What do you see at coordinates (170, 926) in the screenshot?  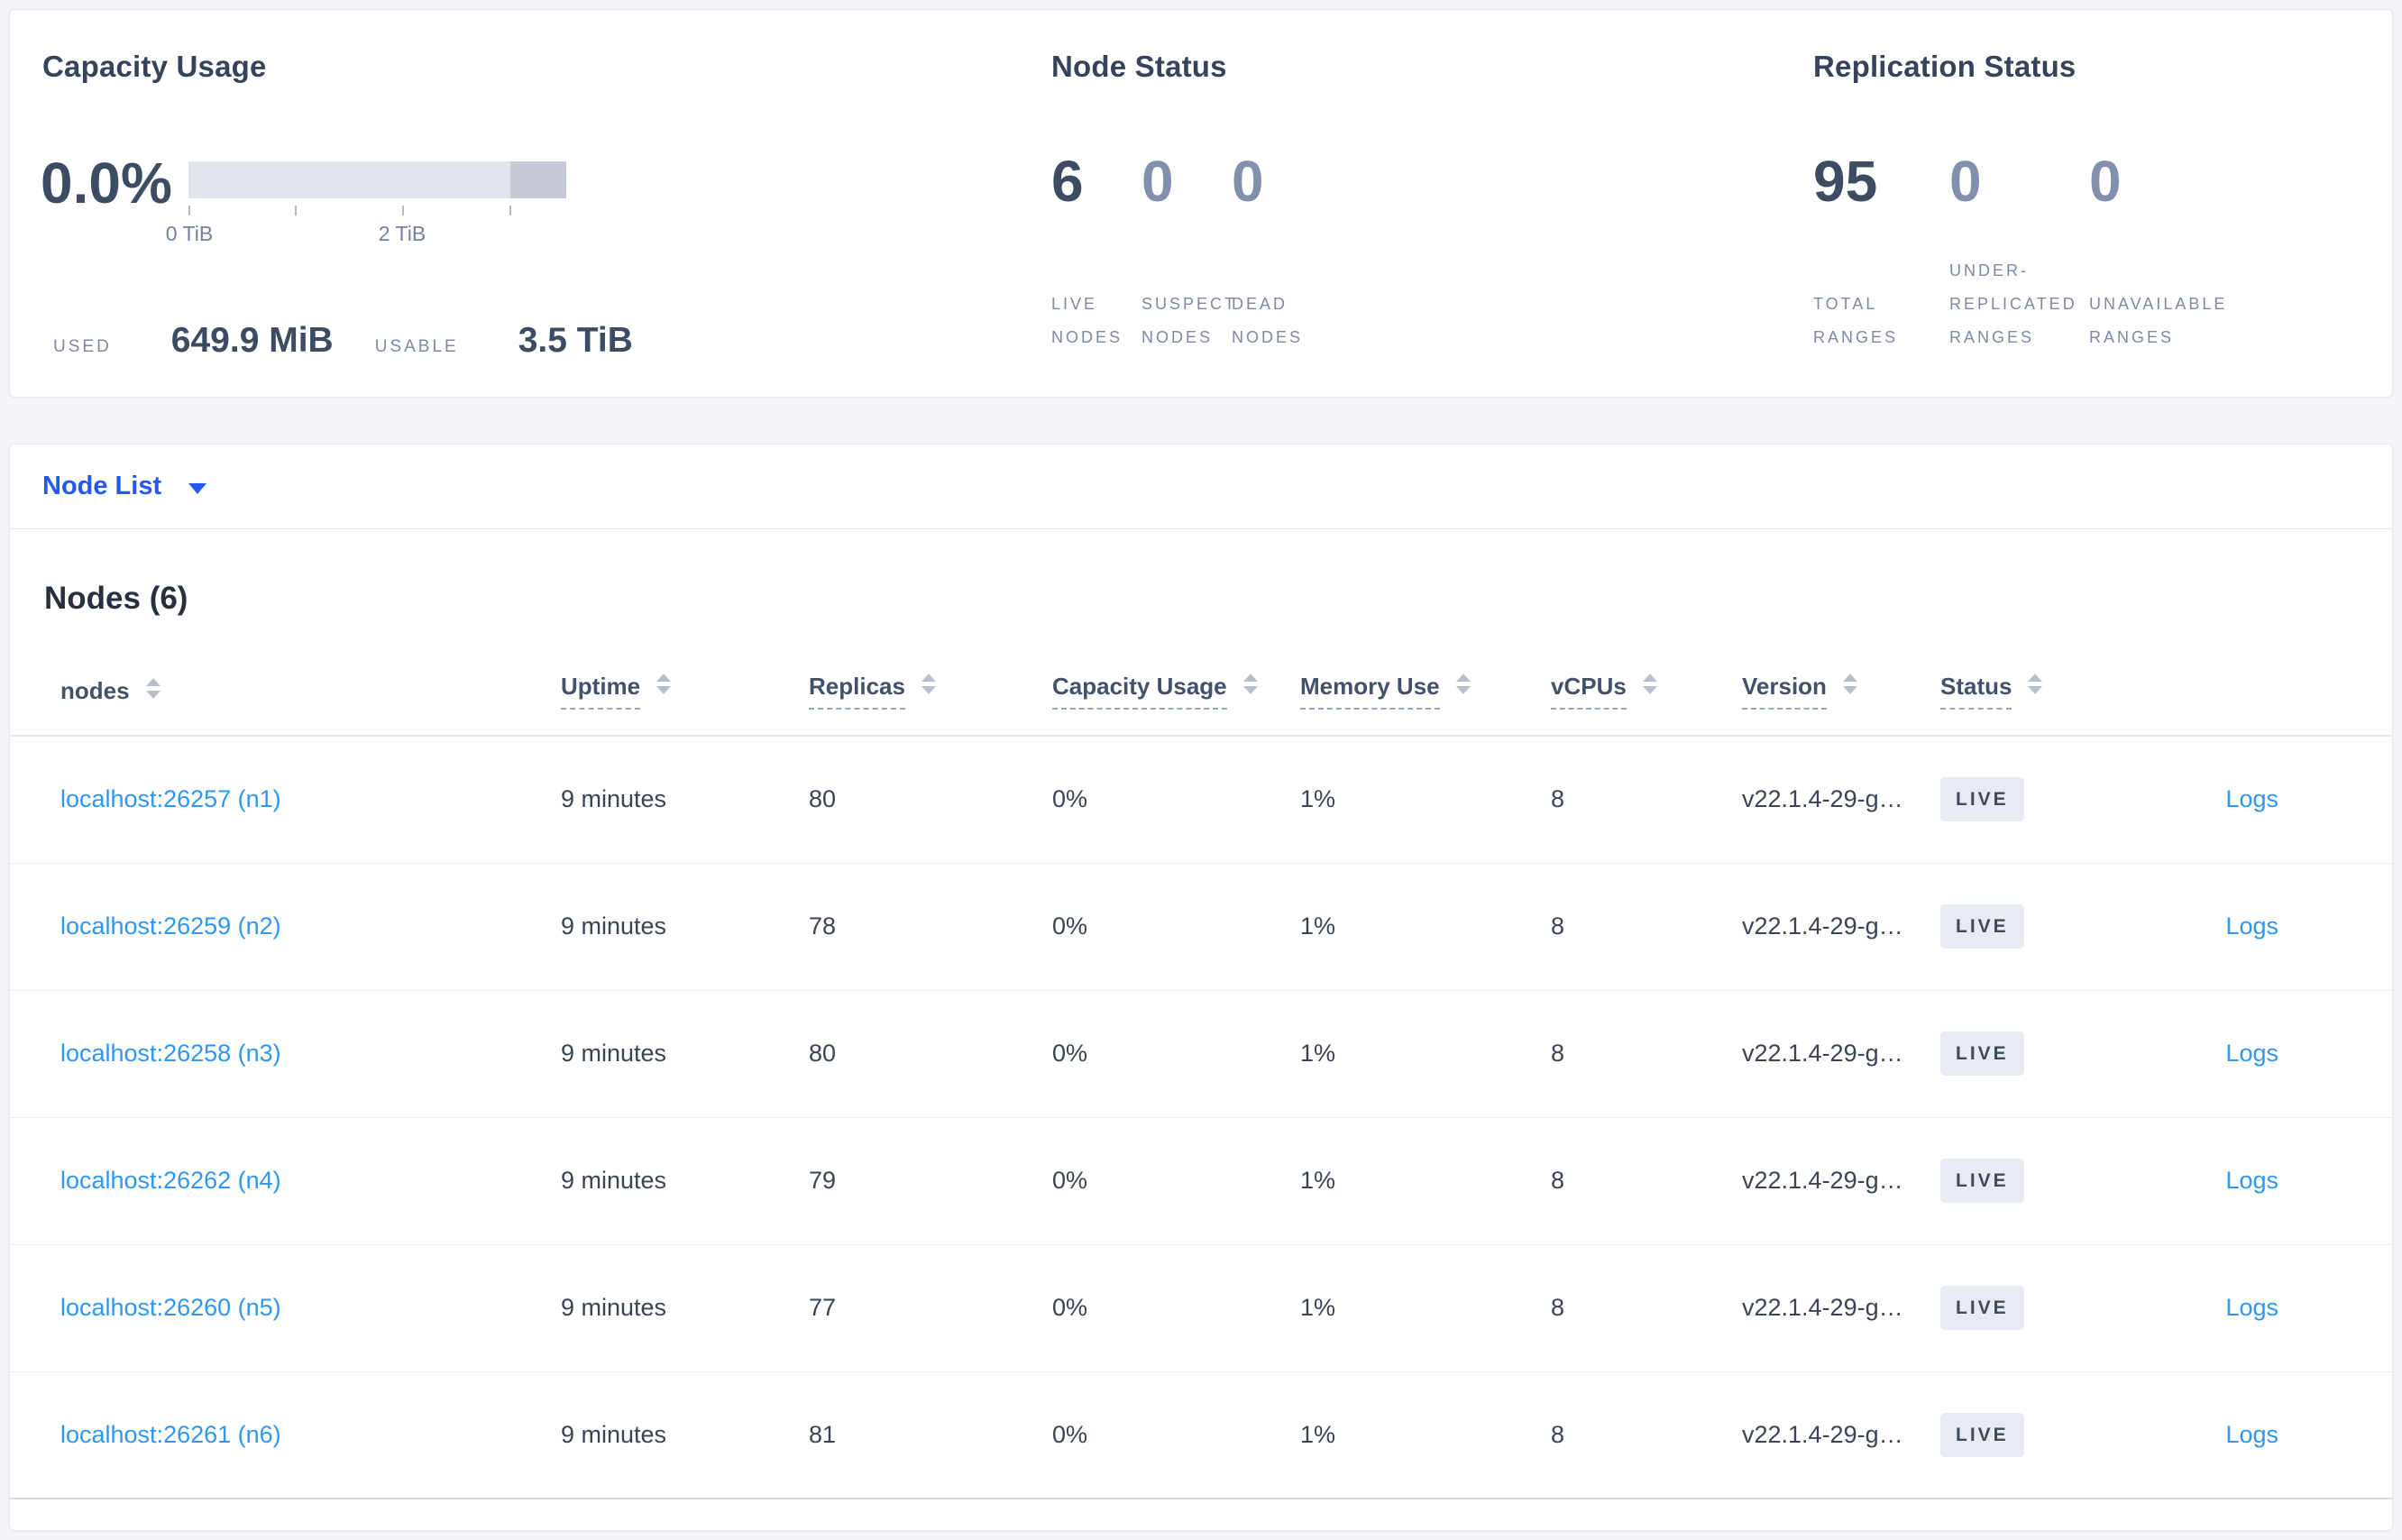 I see `node-address-link: localhost:26259 (n2)` at bounding box center [170, 926].